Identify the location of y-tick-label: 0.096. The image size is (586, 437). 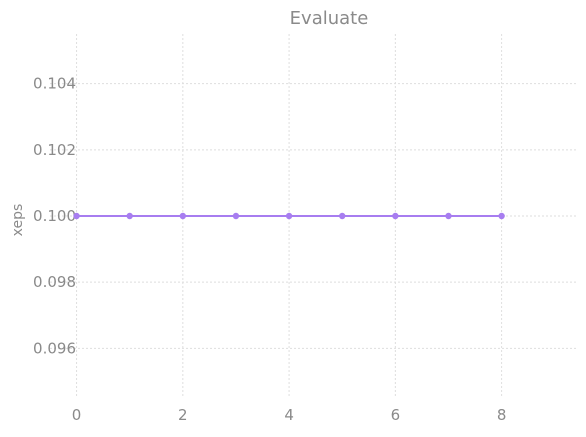
(54, 348).